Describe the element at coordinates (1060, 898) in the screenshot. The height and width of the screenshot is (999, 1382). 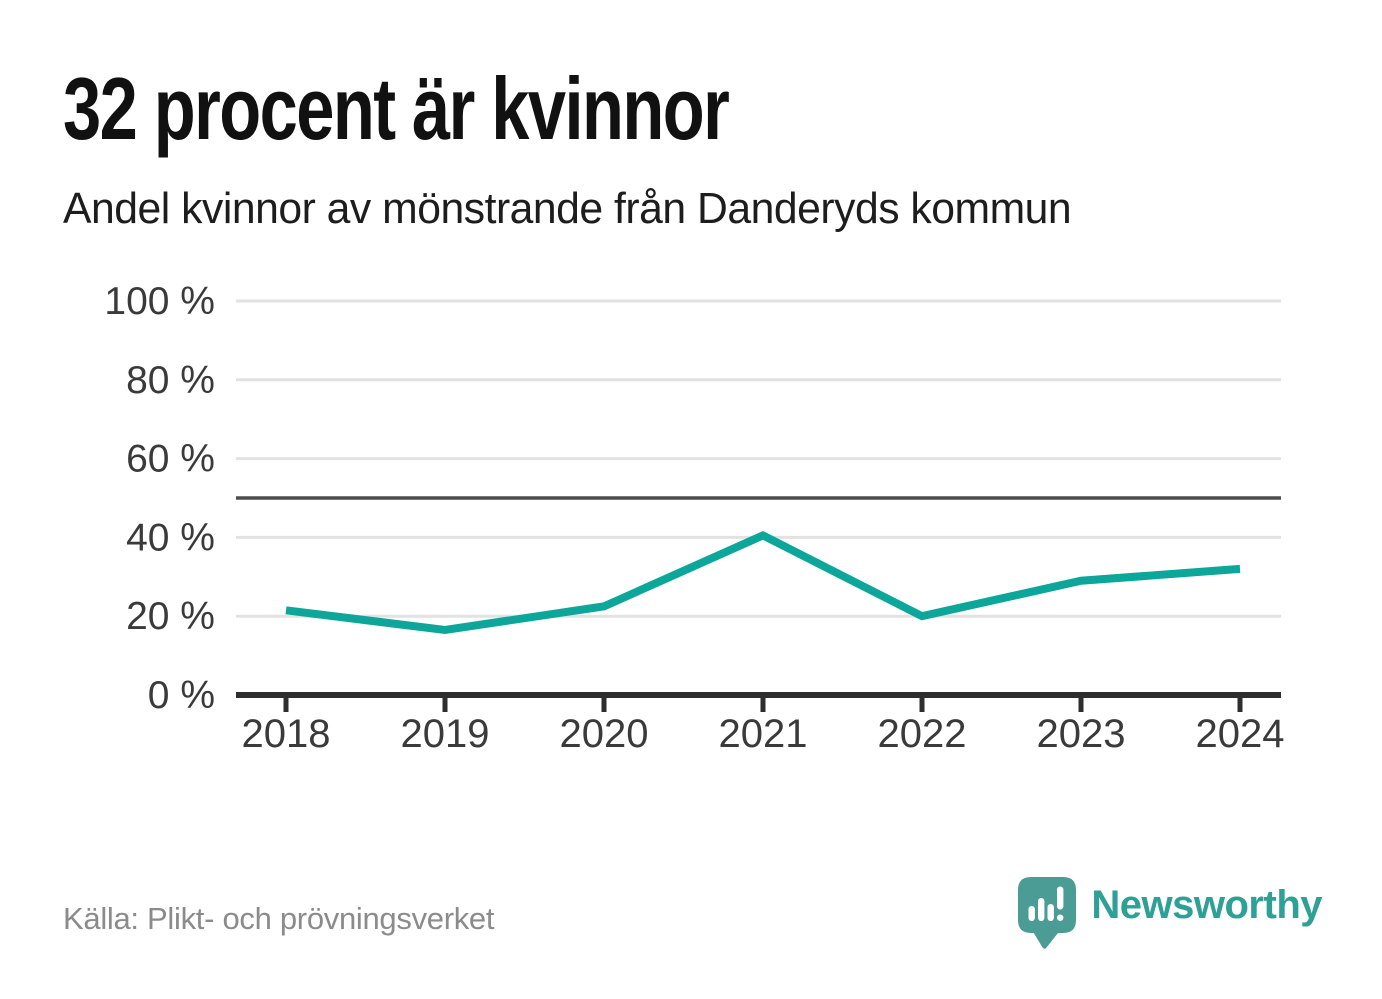
I see `exclamation-stem` at that location.